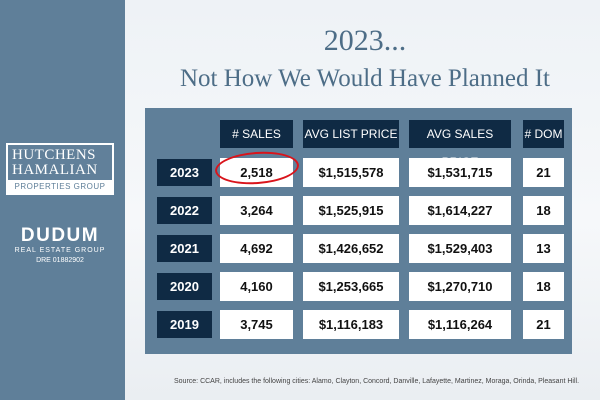  Describe the element at coordinates (351, 324) in the screenshot. I see `row-avg-list: $1,116,183` at that location.